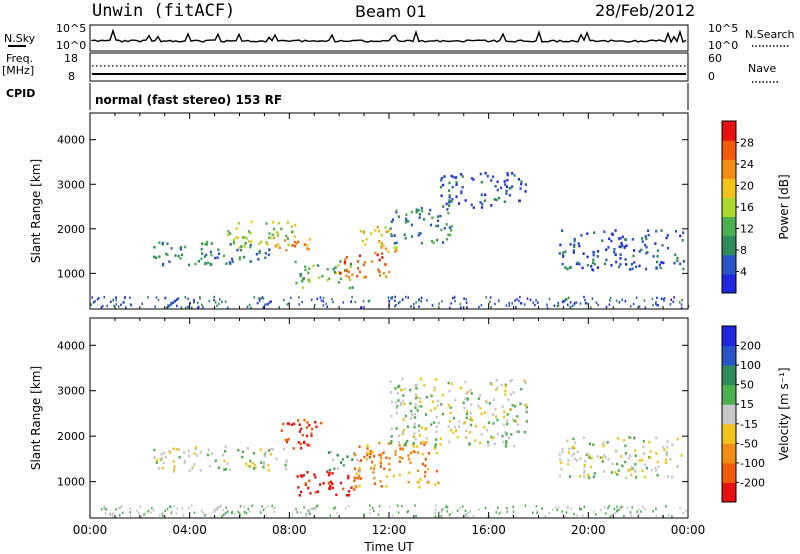 This screenshot has height=554, width=800. I want to click on nave-tick-bottom: 0, so click(711, 76).